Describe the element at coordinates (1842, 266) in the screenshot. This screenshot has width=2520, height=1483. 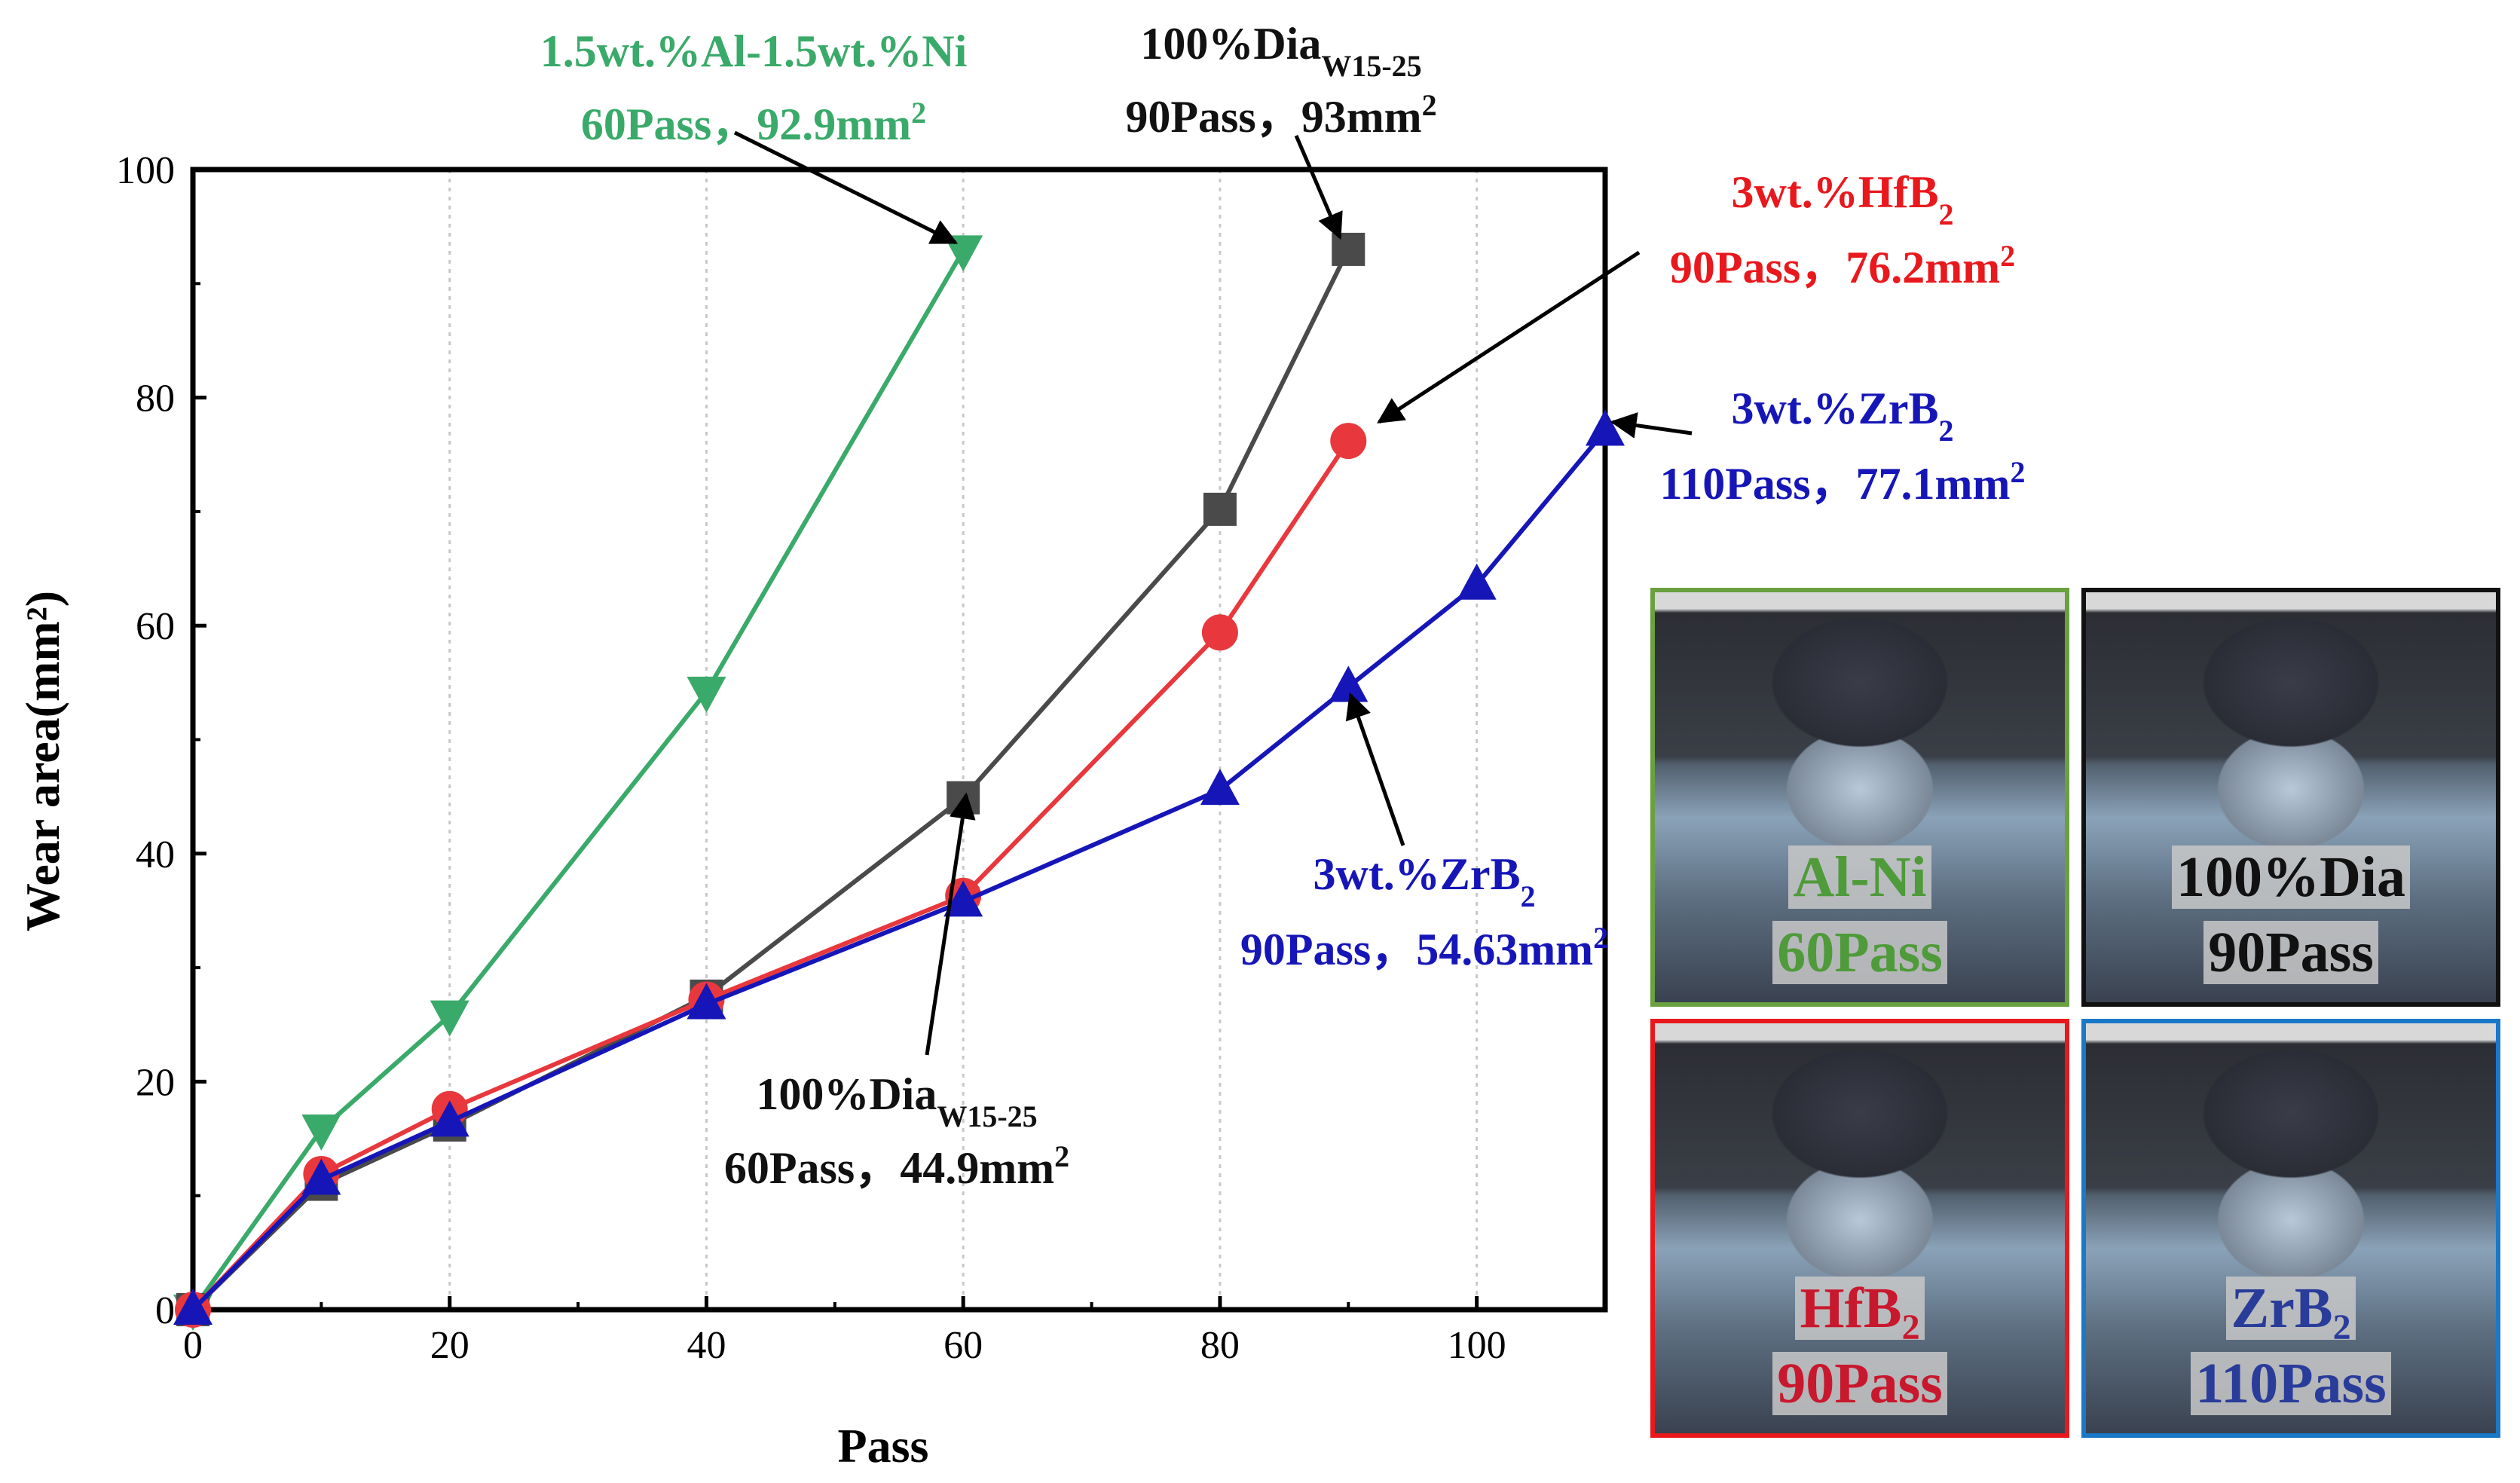
I see `annotation-value: 90Pass，76.2mm2` at that location.